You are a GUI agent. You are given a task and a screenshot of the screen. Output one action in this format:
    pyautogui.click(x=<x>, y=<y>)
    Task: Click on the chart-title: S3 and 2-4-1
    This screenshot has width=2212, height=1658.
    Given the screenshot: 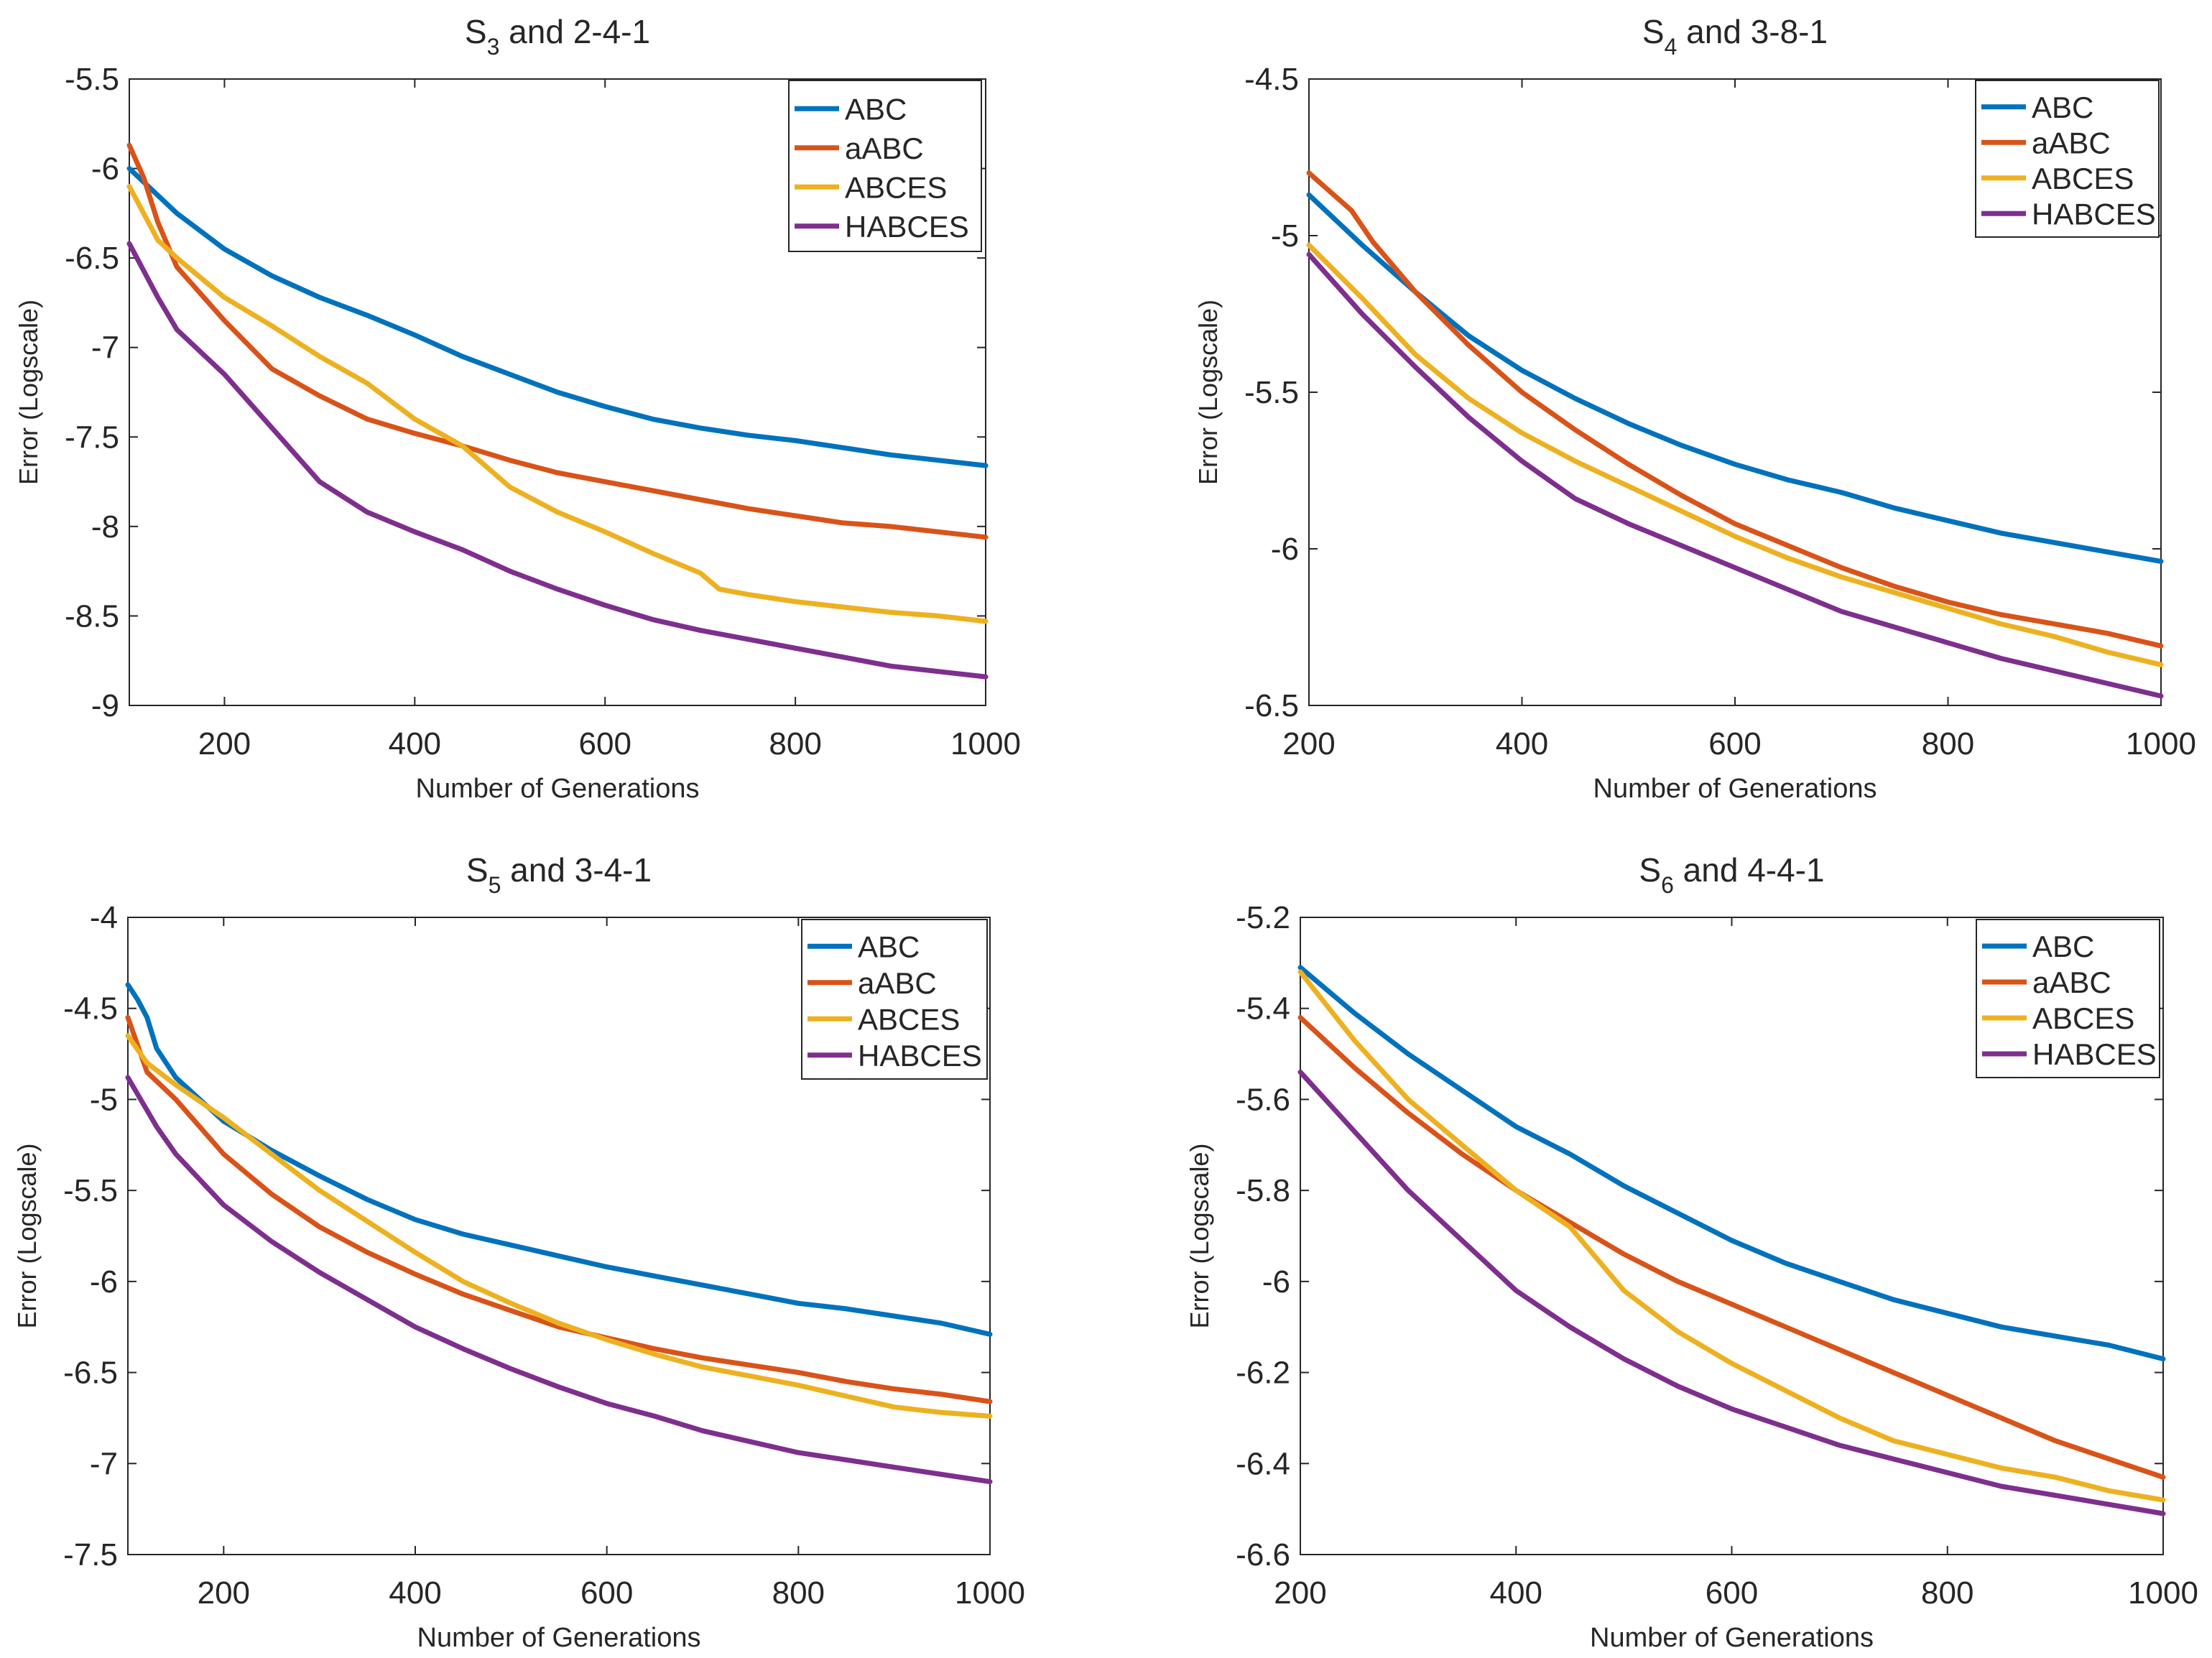 What is the action you would take?
    pyautogui.click(x=557, y=36)
    